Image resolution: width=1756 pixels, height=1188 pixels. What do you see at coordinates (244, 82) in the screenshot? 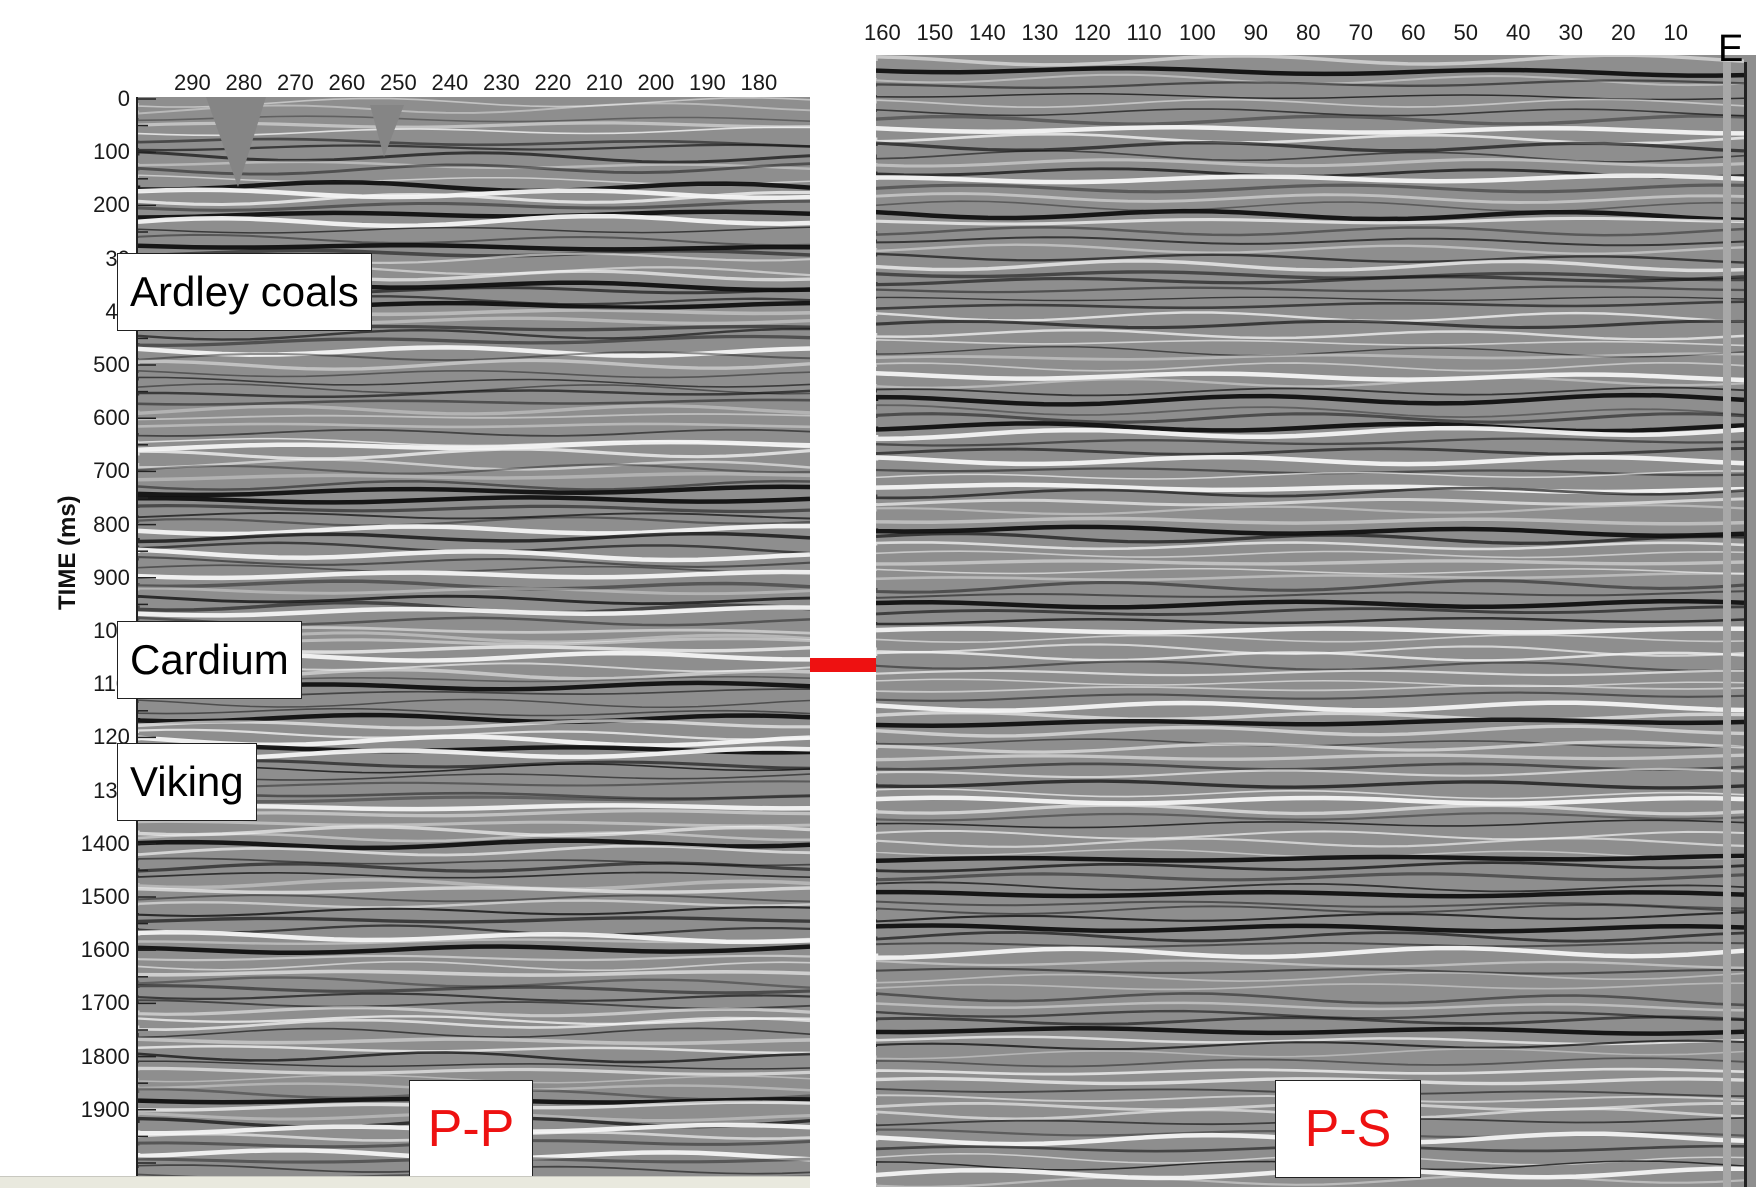
I see `pp-cdp-tick-label: 280` at bounding box center [244, 82].